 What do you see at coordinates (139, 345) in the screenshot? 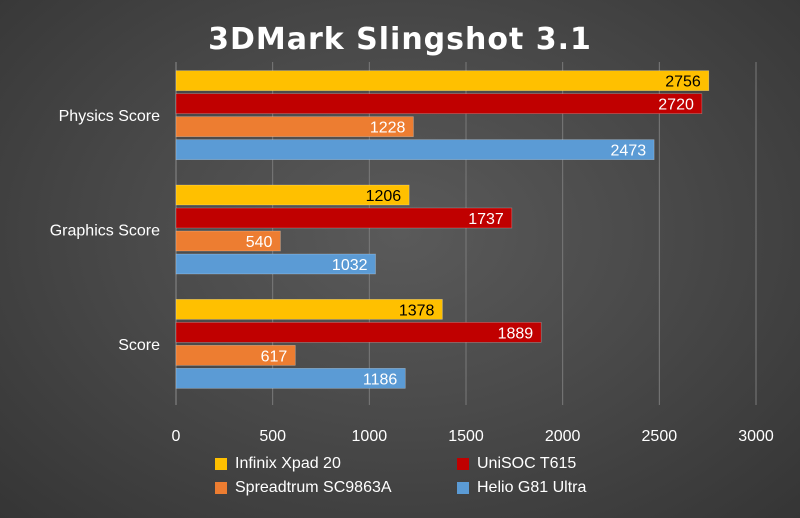
I see `y-tick-label: Score` at bounding box center [139, 345].